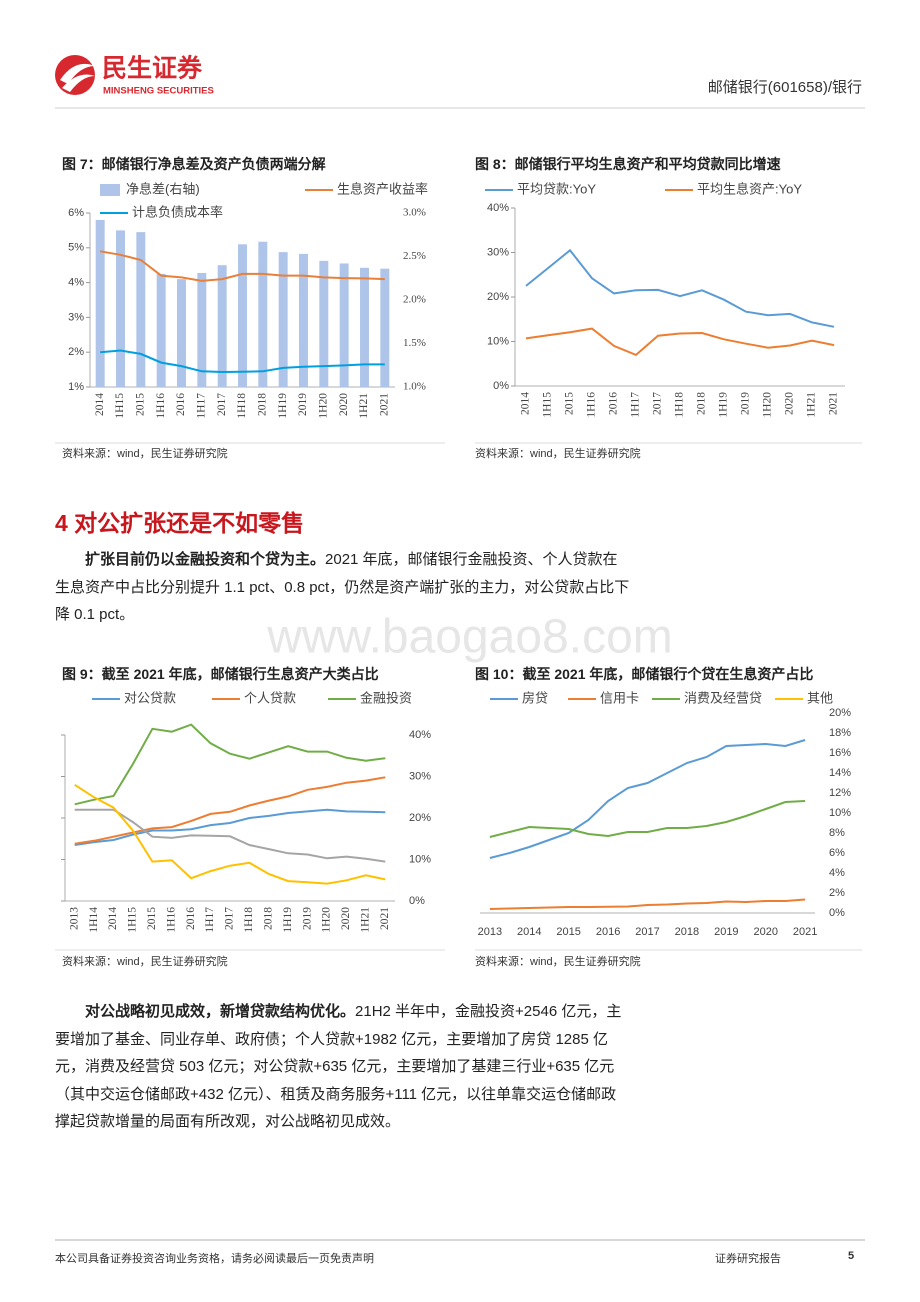 This screenshot has width=920, height=1302. I want to click on legend-label: 净息差(右轴), so click(163, 188).